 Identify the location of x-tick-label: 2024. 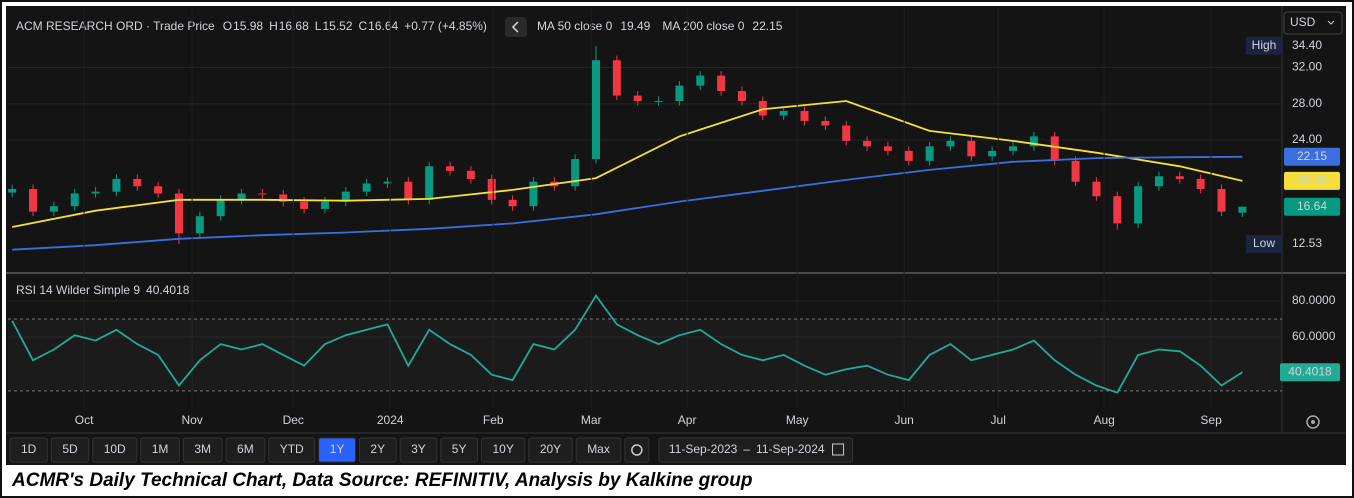
(390, 420).